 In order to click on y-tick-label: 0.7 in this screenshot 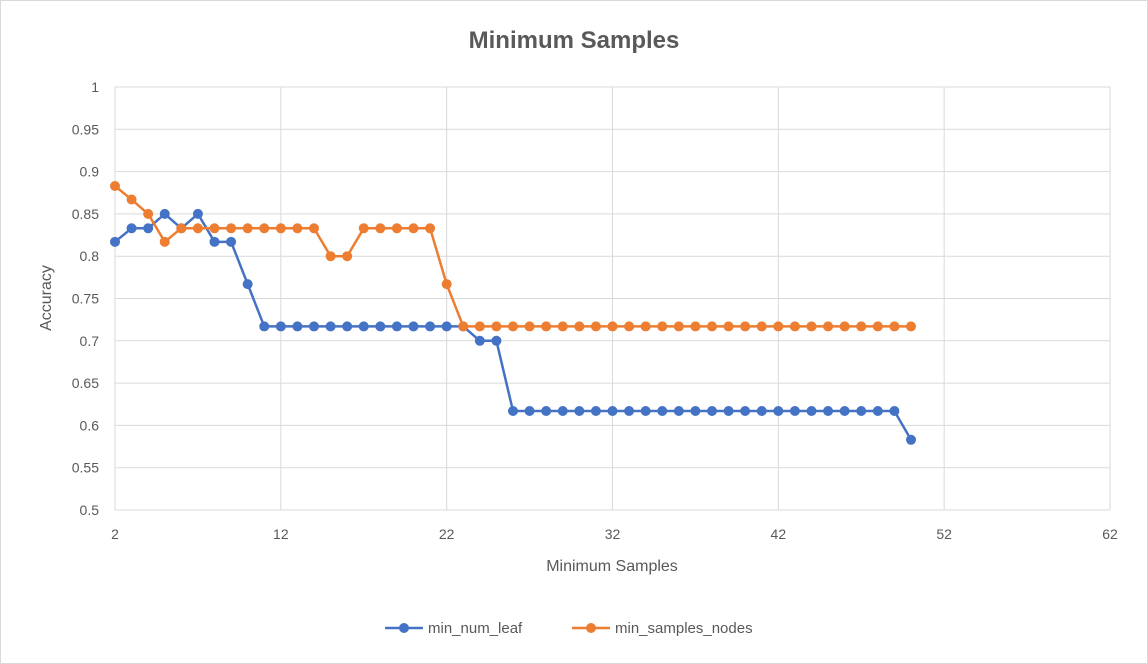, I will do `click(90, 341)`.